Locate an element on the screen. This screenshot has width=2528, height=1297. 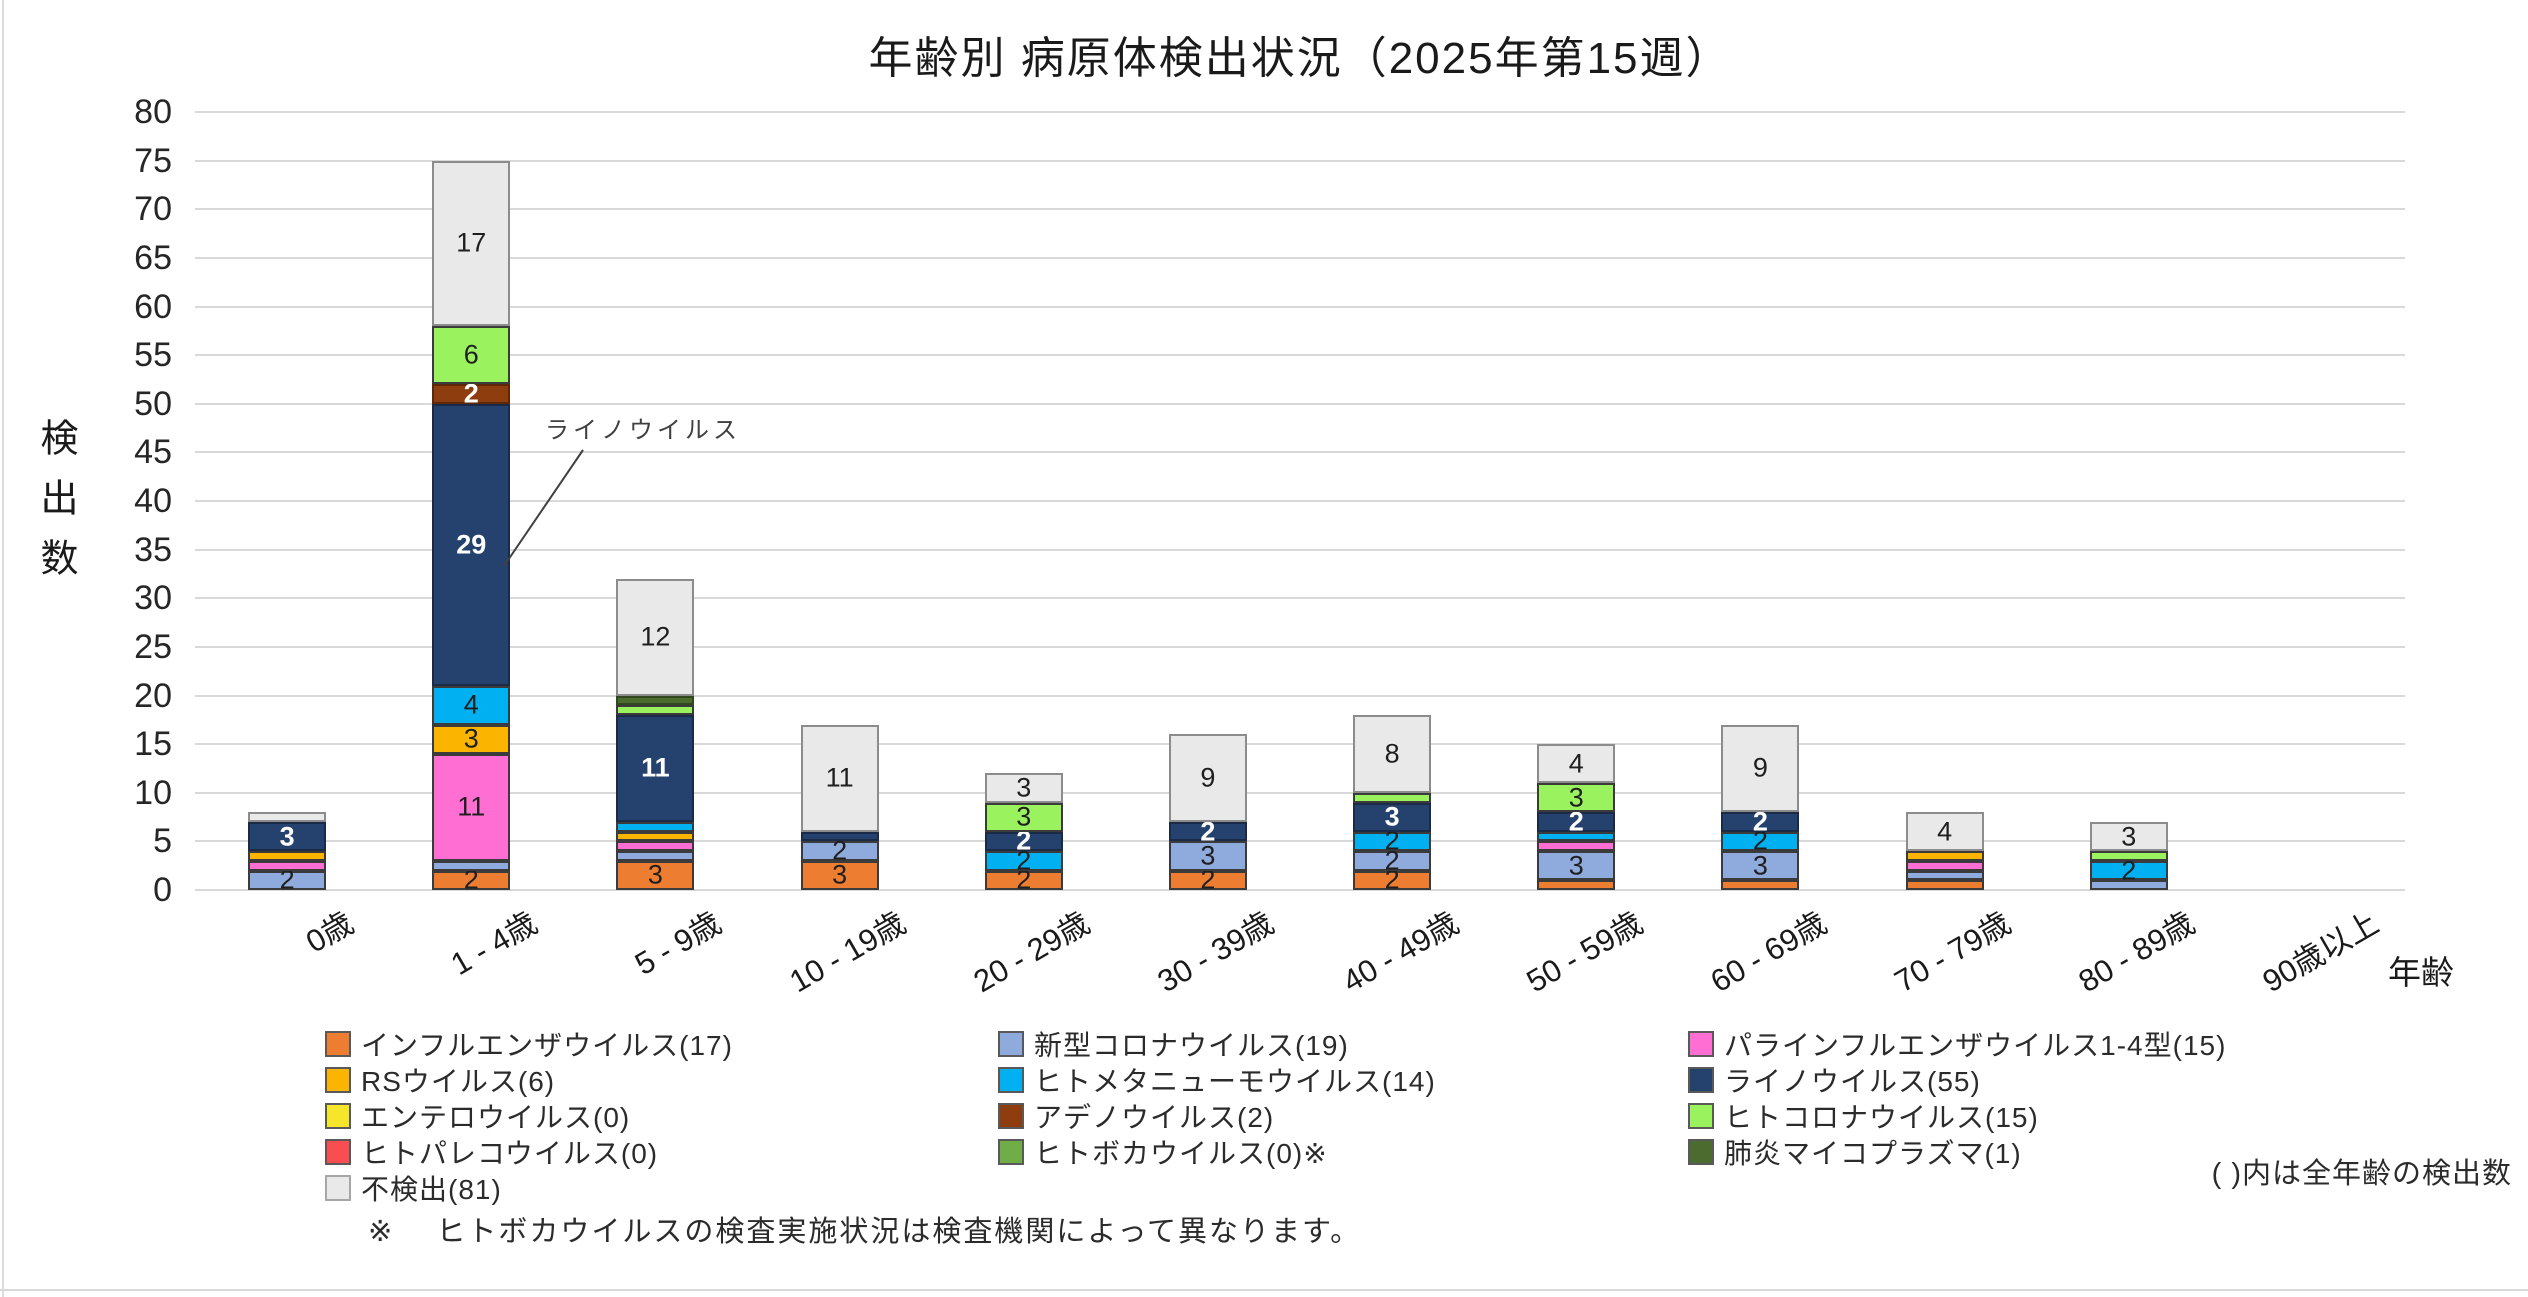
bar-1 - 4歳: 2 11 3 4 29 2 6 17 is located at coordinates (471, 526).